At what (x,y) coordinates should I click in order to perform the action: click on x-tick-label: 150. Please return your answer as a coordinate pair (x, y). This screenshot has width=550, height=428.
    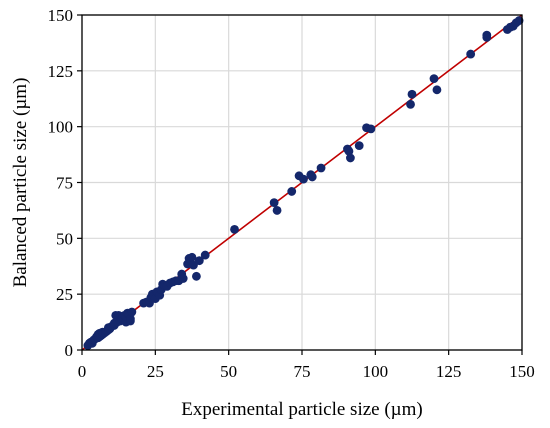
    Looking at the image, I should click on (522, 371).